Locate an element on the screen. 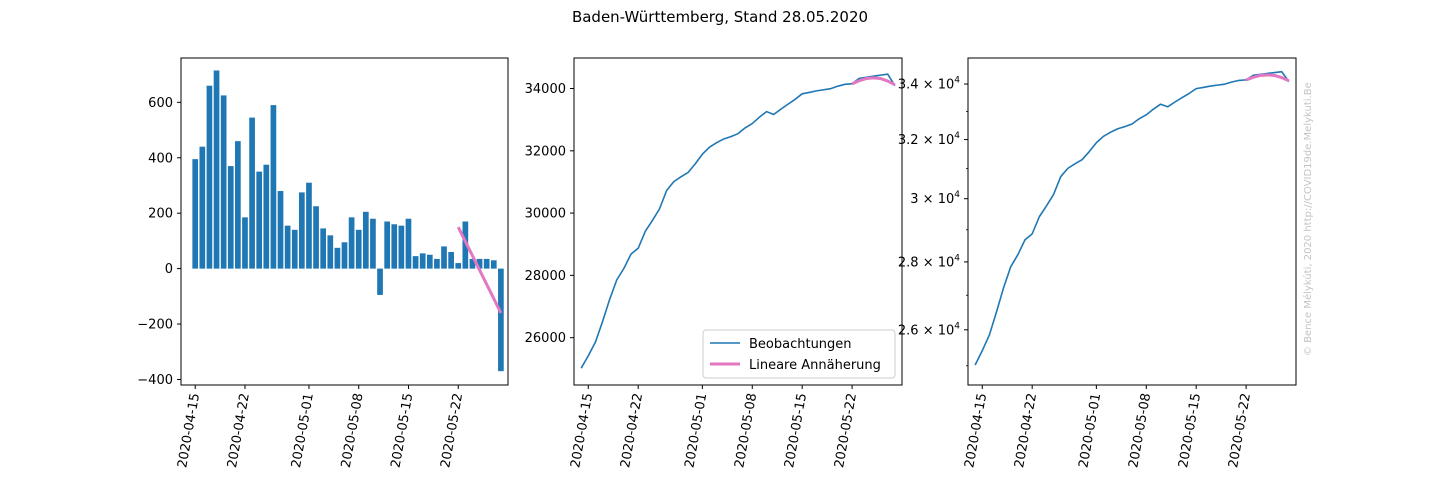  legend-label-observations: Beobachtungen is located at coordinates (800, 344).